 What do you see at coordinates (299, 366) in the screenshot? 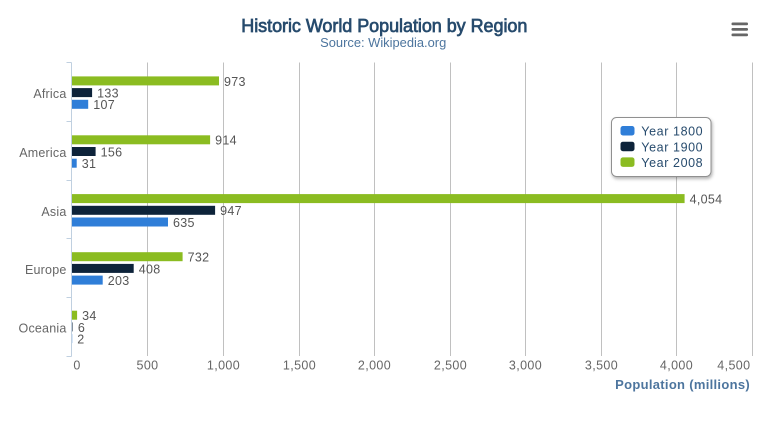
I see `svg-text: 1,500` at bounding box center [299, 366].